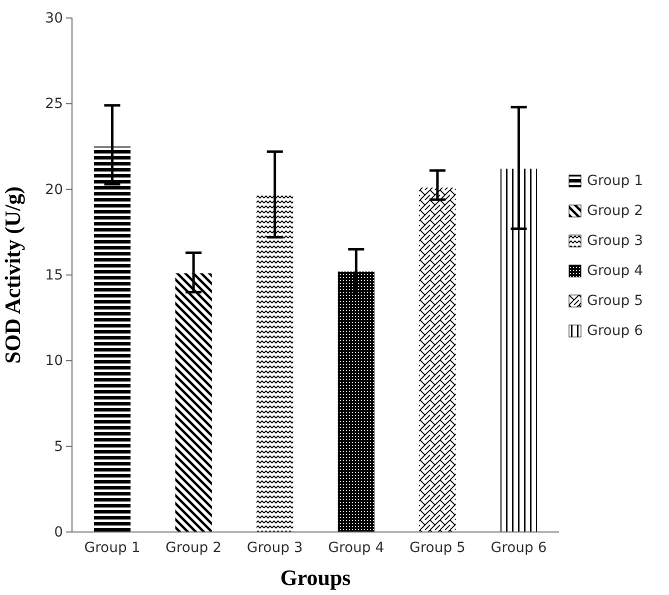 The height and width of the screenshot is (595, 669). What do you see at coordinates (54, 18) in the screenshot?
I see `y-tick-label: 30` at bounding box center [54, 18].